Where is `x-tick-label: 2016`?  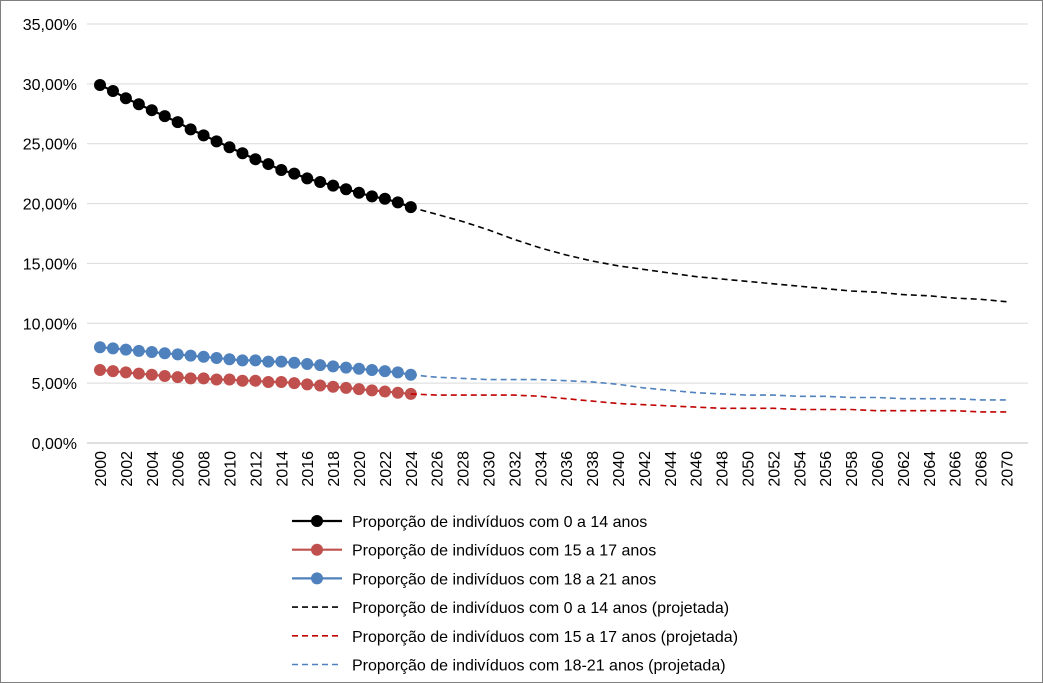 x-tick-label: 2016 is located at coordinates (308, 469).